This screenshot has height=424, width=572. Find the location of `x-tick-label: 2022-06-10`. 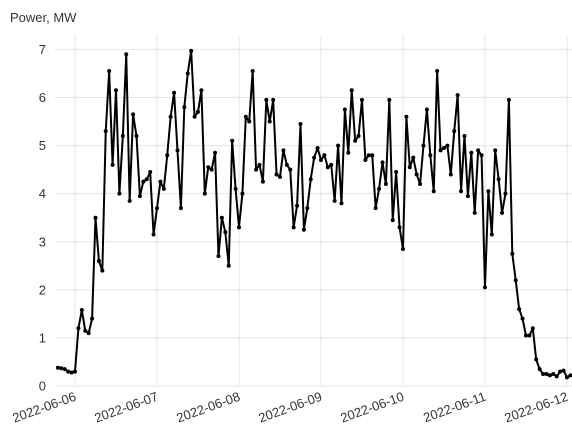

x-tick-label: 2022-06-10 is located at coordinates (372, 406).